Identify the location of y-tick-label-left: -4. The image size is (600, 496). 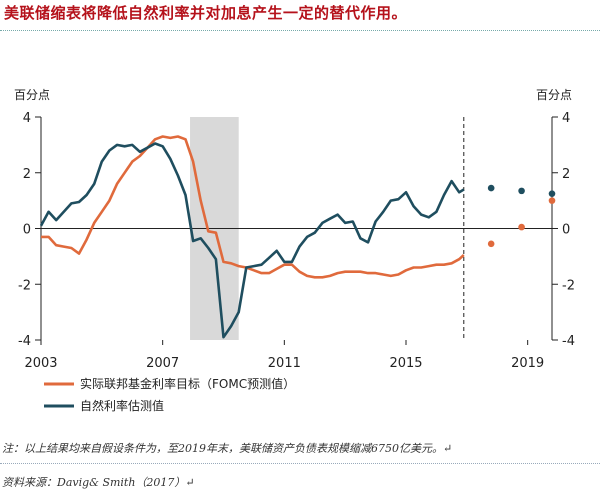
(24, 341).